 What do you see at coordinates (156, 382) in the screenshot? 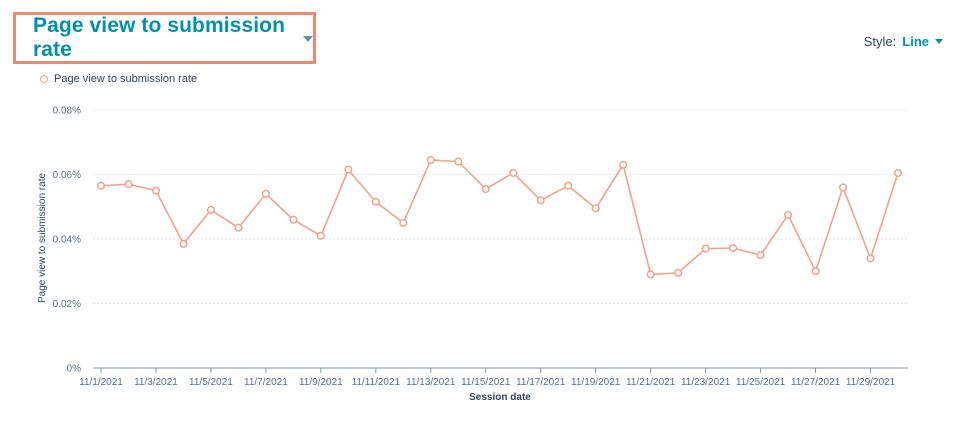
I see `x-tick-label: 11/3/2021` at bounding box center [156, 382].